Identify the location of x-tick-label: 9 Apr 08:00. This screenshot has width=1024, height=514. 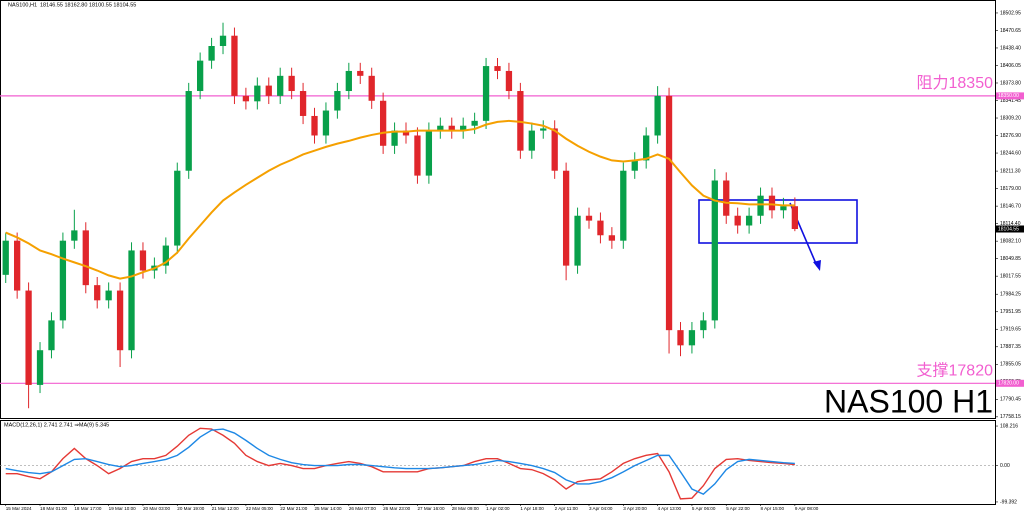
(807, 508).